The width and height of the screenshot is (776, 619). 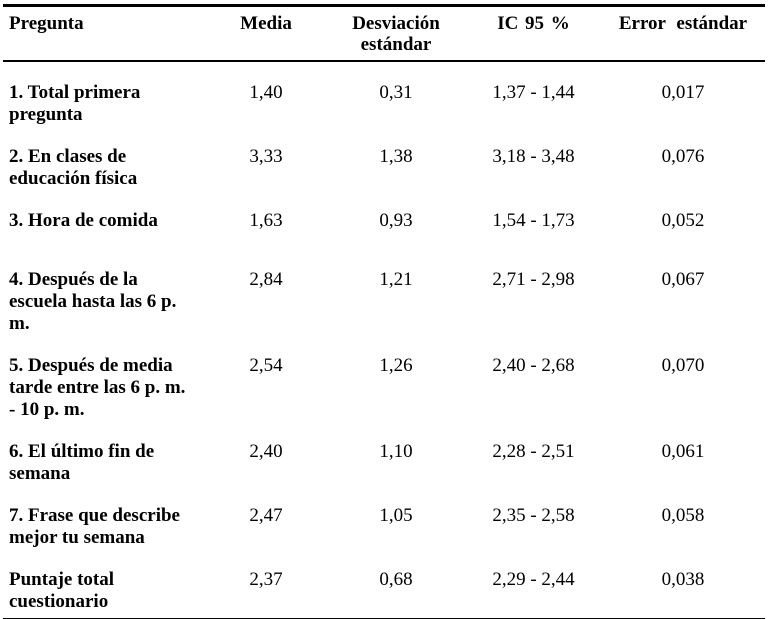 What do you see at coordinates (396, 451) in the screenshot?
I see `cell-desviacion: 1,10` at bounding box center [396, 451].